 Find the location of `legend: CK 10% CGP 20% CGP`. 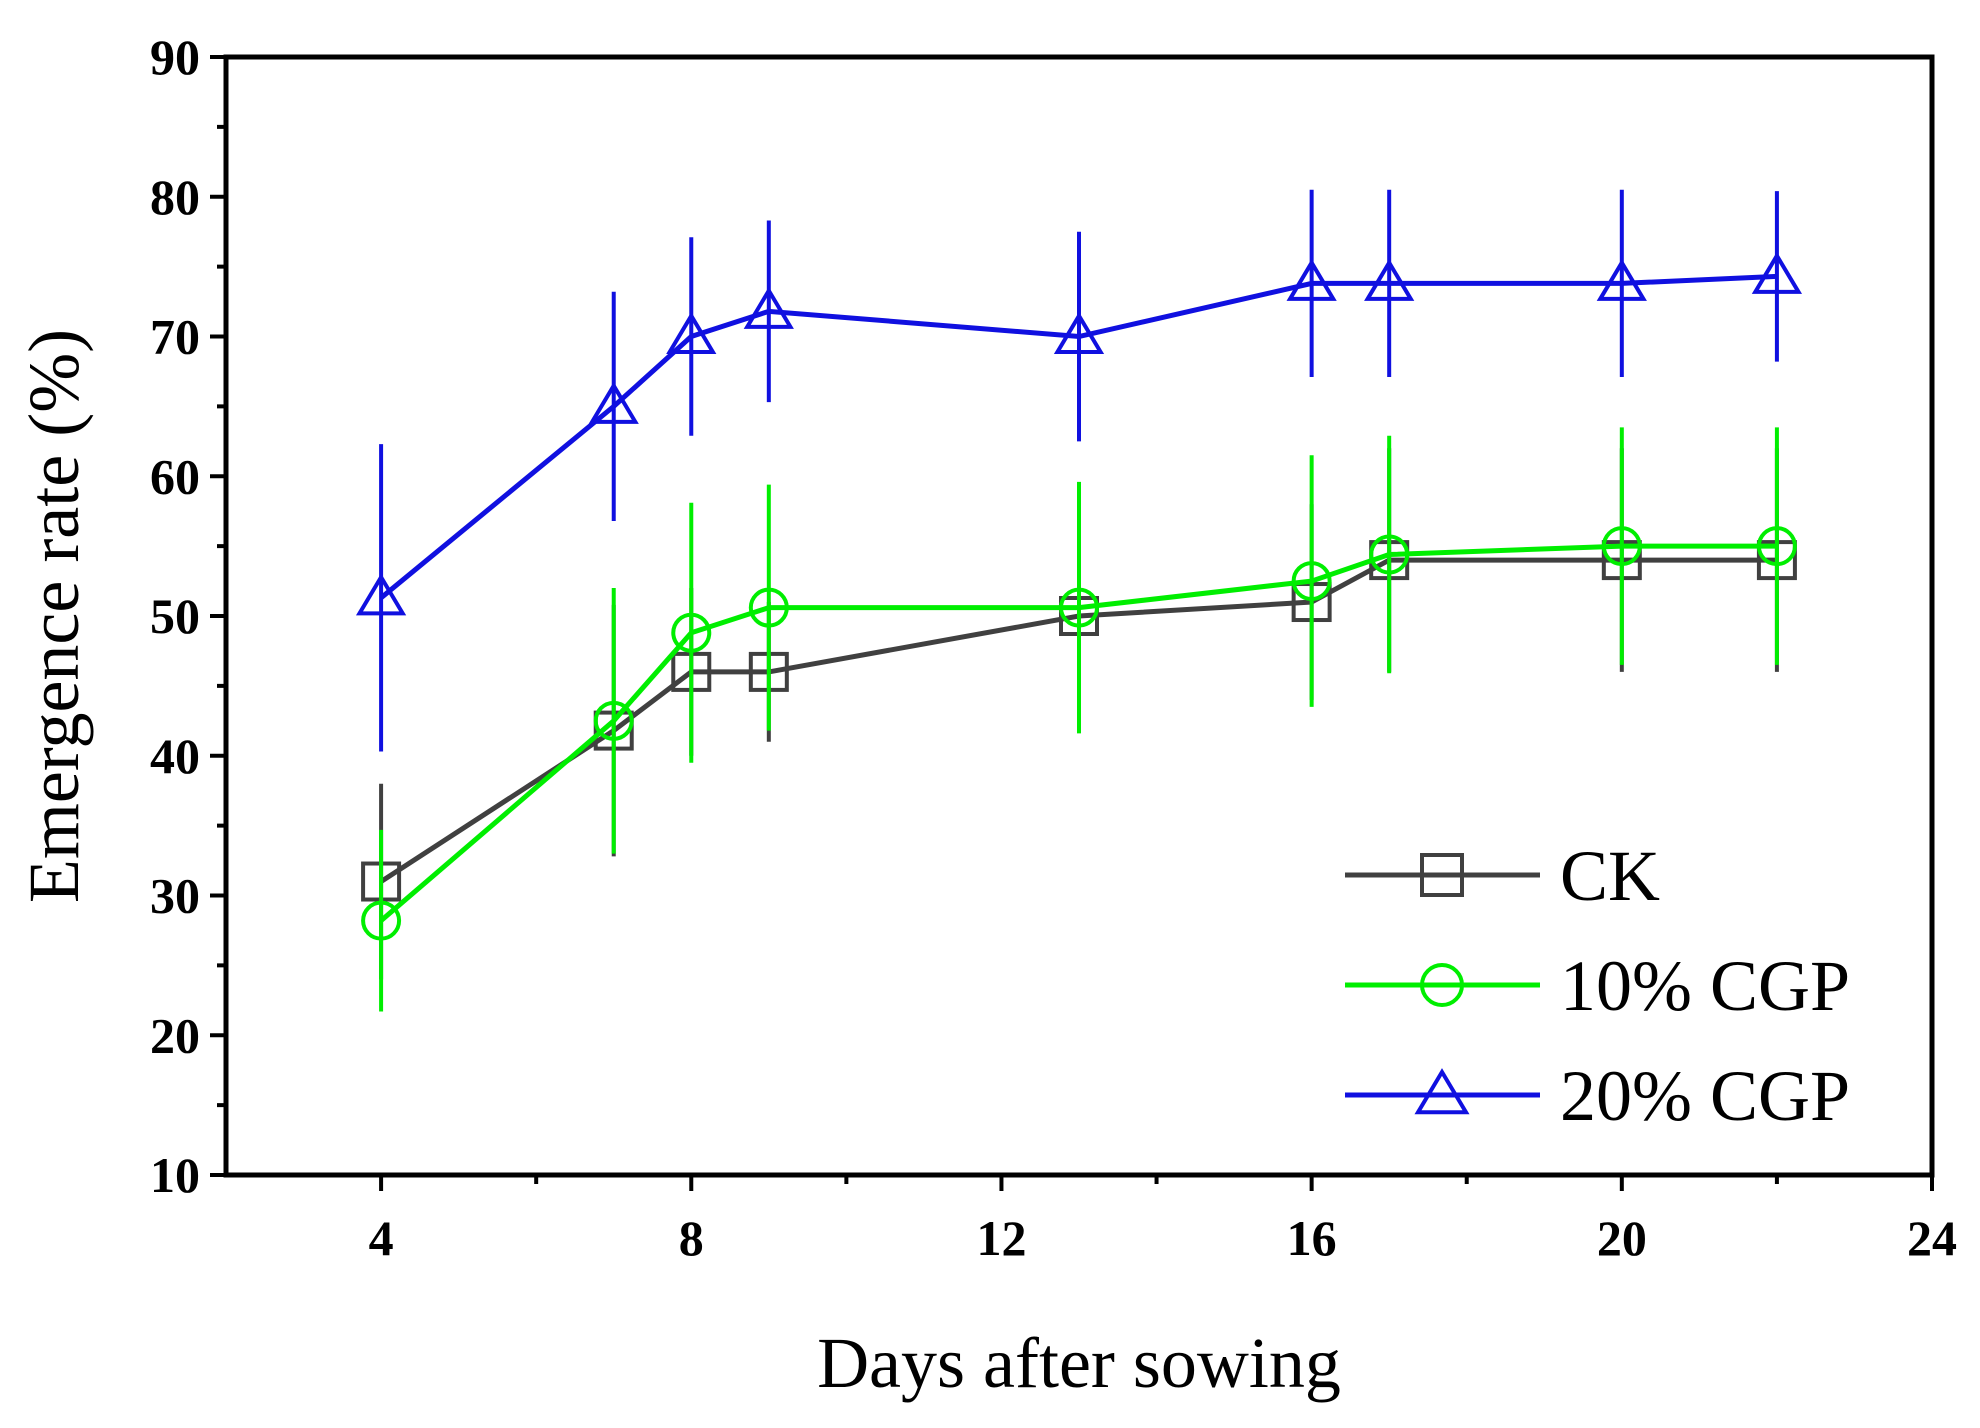

legend: CK 10% CGP 20% CGP is located at coordinates (1597, 986).